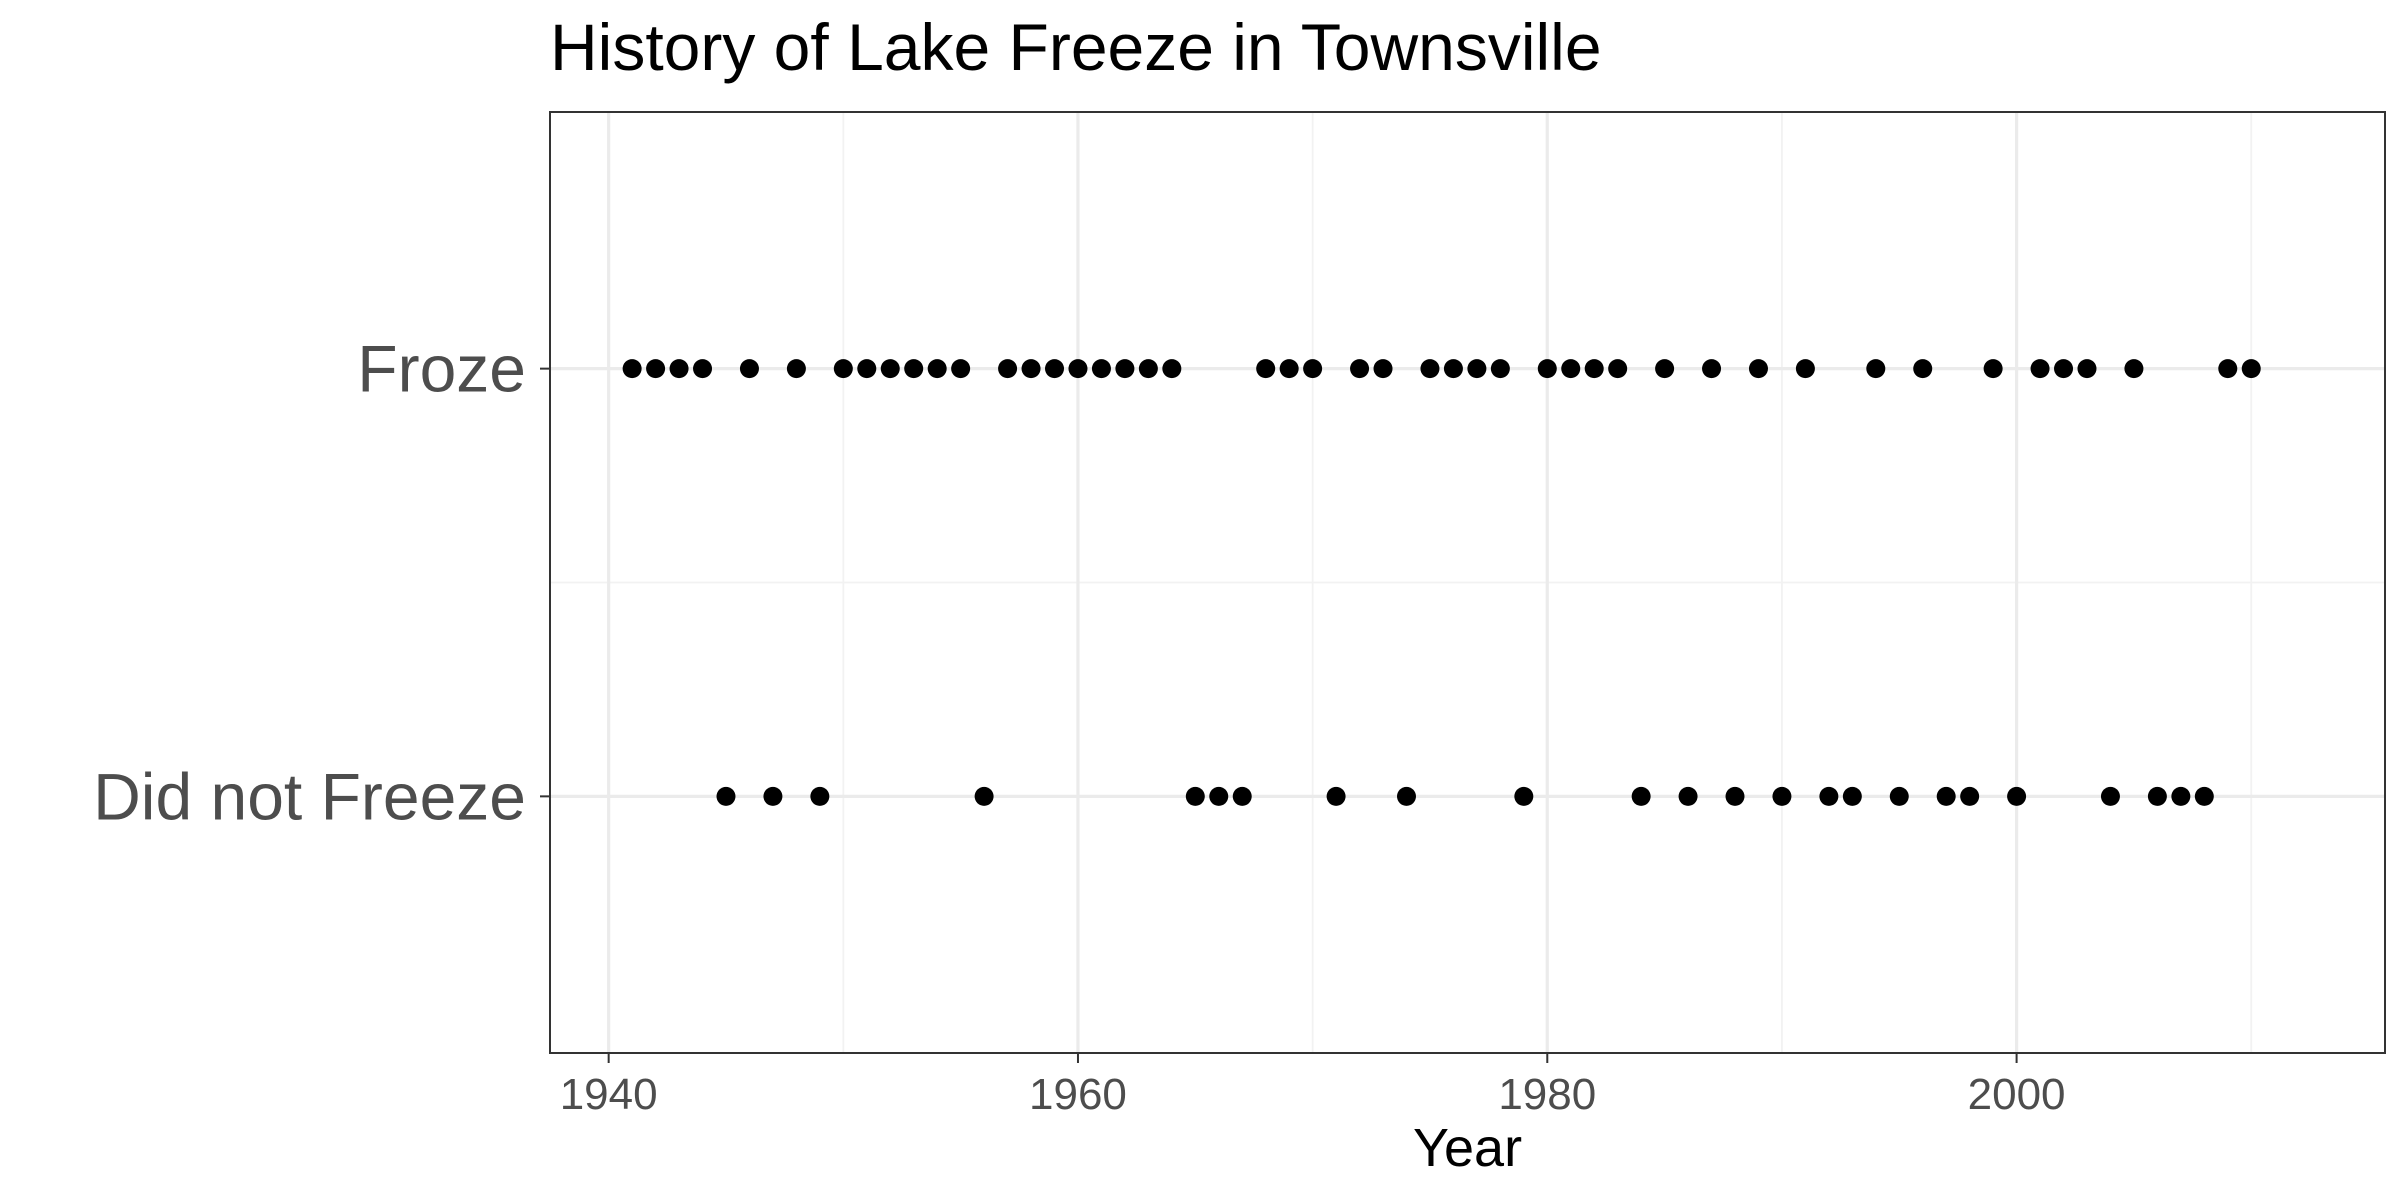 The width and height of the screenshot is (2400, 1200). Describe the element at coordinates (441, 369) in the screenshot. I see `y-tick-label: Froze` at that location.